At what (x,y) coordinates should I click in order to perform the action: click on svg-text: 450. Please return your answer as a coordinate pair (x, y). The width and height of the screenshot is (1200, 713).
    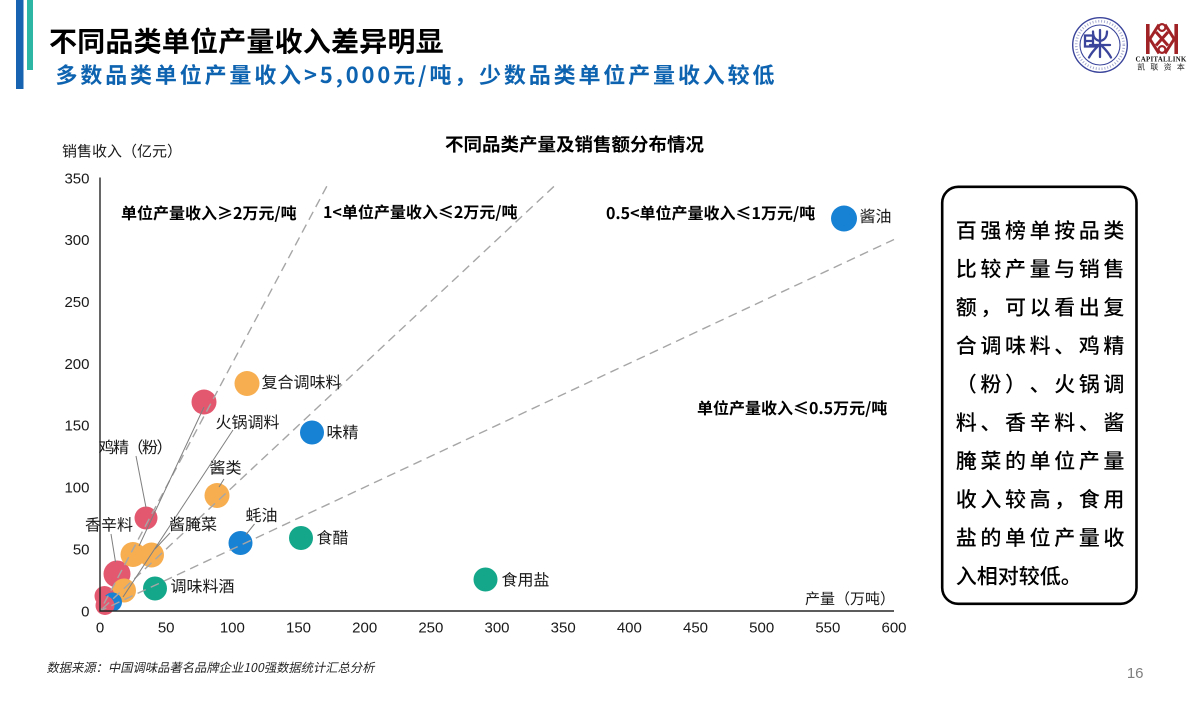
    Looking at the image, I should click on (695, 628).